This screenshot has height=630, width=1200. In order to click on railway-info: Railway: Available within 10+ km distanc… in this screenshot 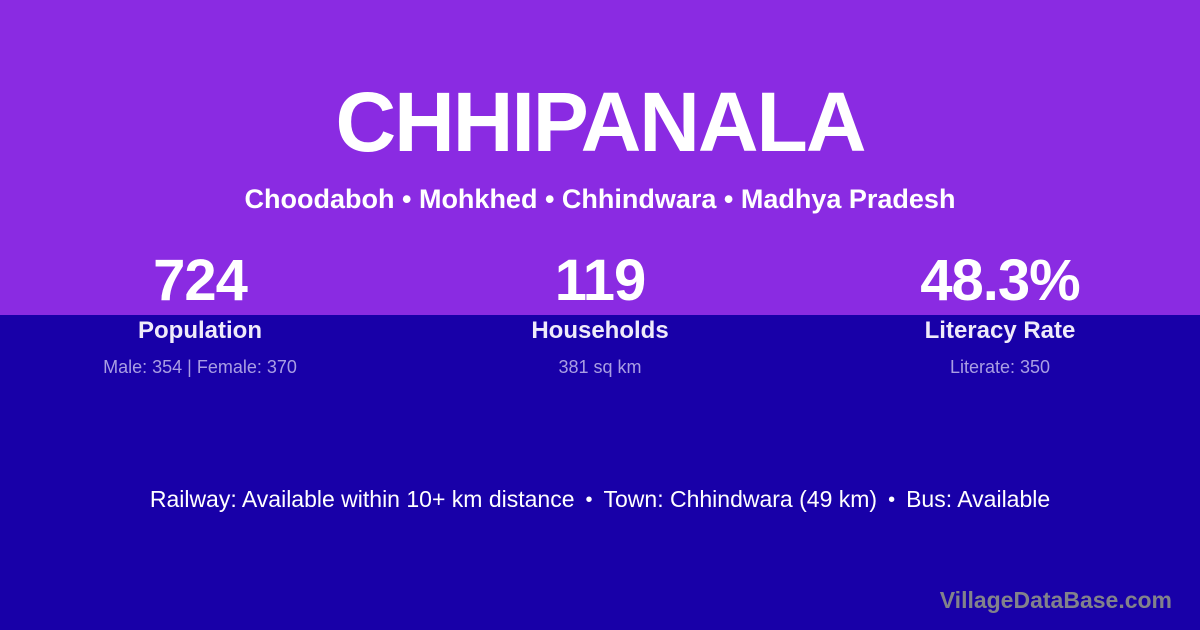, I will do `click(362, 499)`.